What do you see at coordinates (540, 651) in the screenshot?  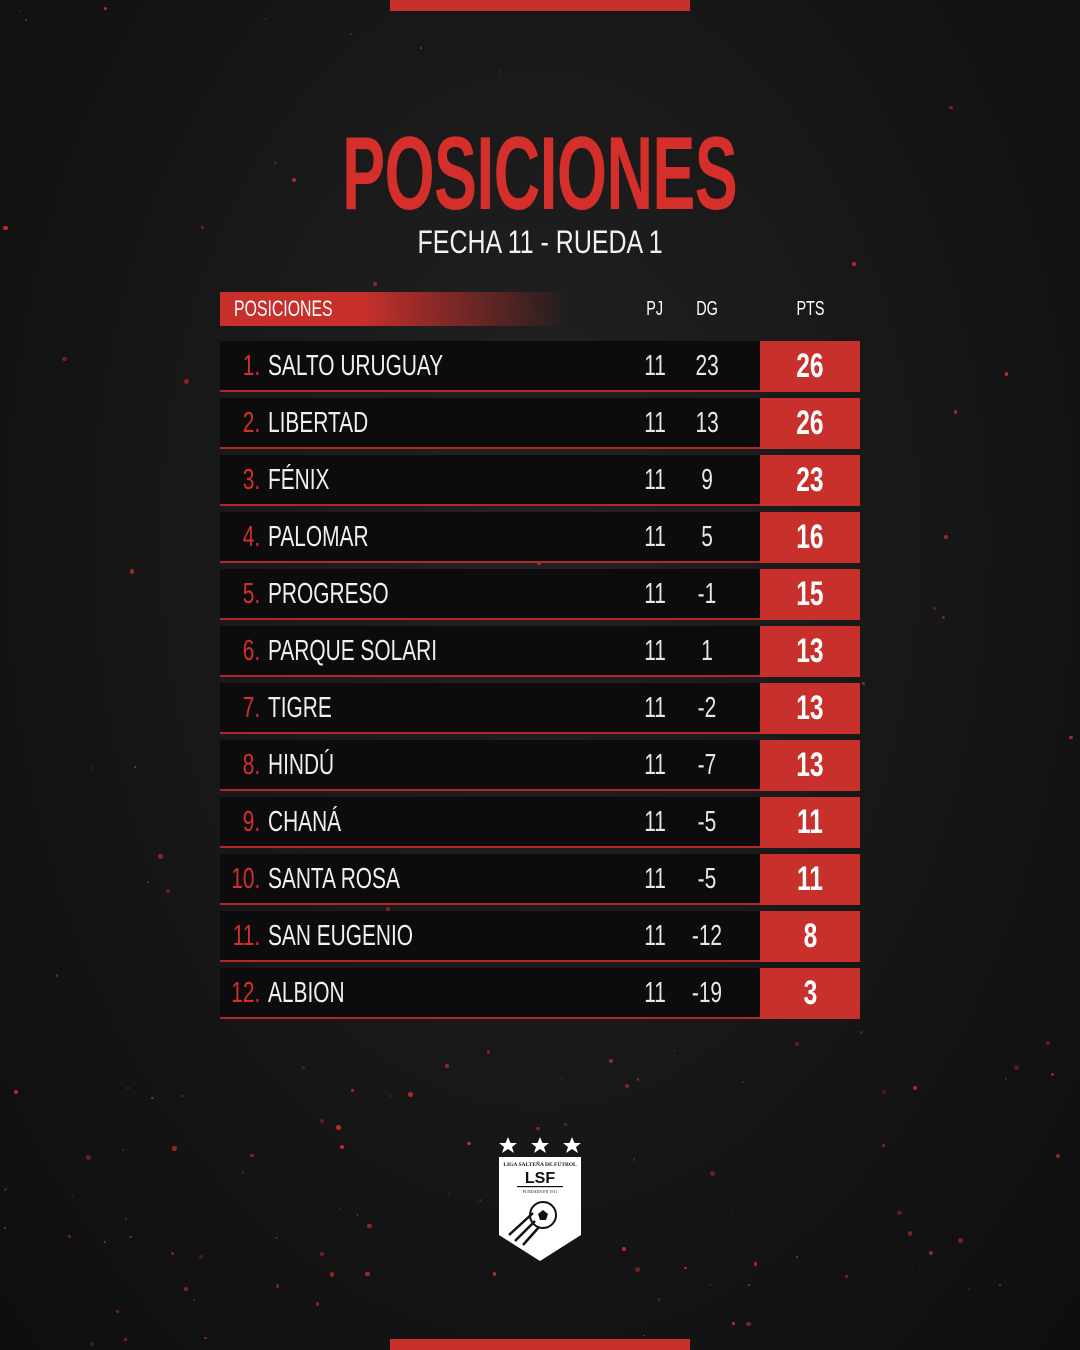 I see `table-row: 6. PARQUE SOLARI 11 1 13` at bounding box center [540, 651].